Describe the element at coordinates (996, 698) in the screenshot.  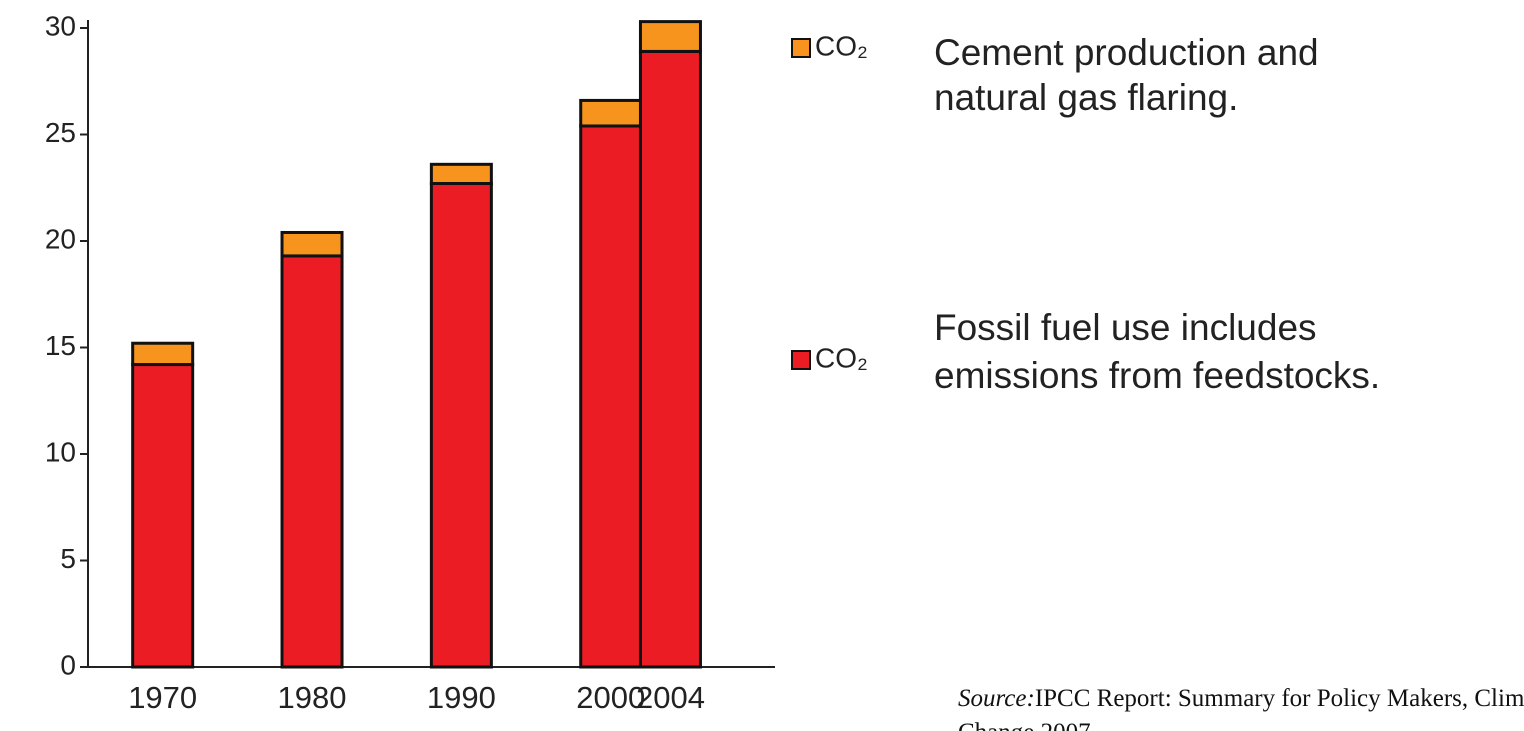
I see `source-label: Source:` at that location.